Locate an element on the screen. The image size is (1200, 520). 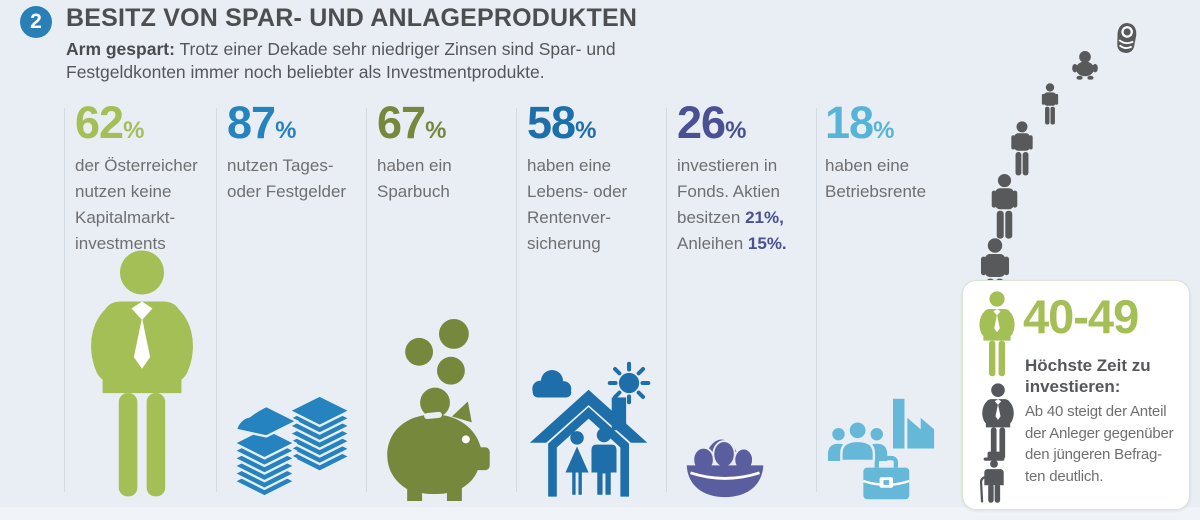
section-number-badge: 2 is located at coordinates (36, 22).